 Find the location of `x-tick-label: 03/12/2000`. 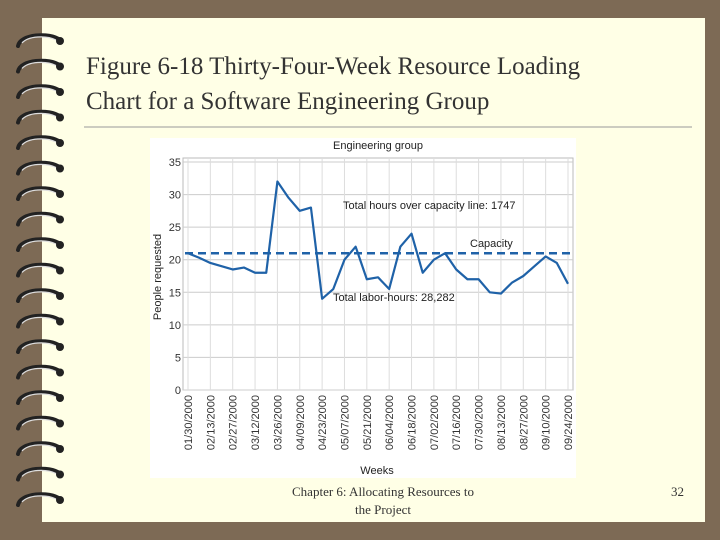

x-tick-label: 03/12/2000 is located at coordinates (256, 422).